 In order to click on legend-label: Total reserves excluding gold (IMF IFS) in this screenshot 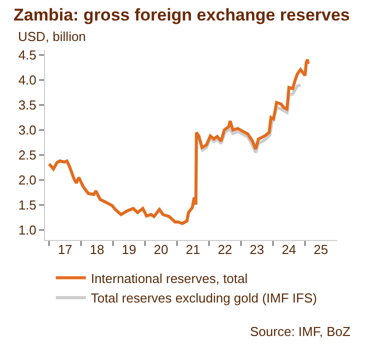, I will do `click(203, 298)`.